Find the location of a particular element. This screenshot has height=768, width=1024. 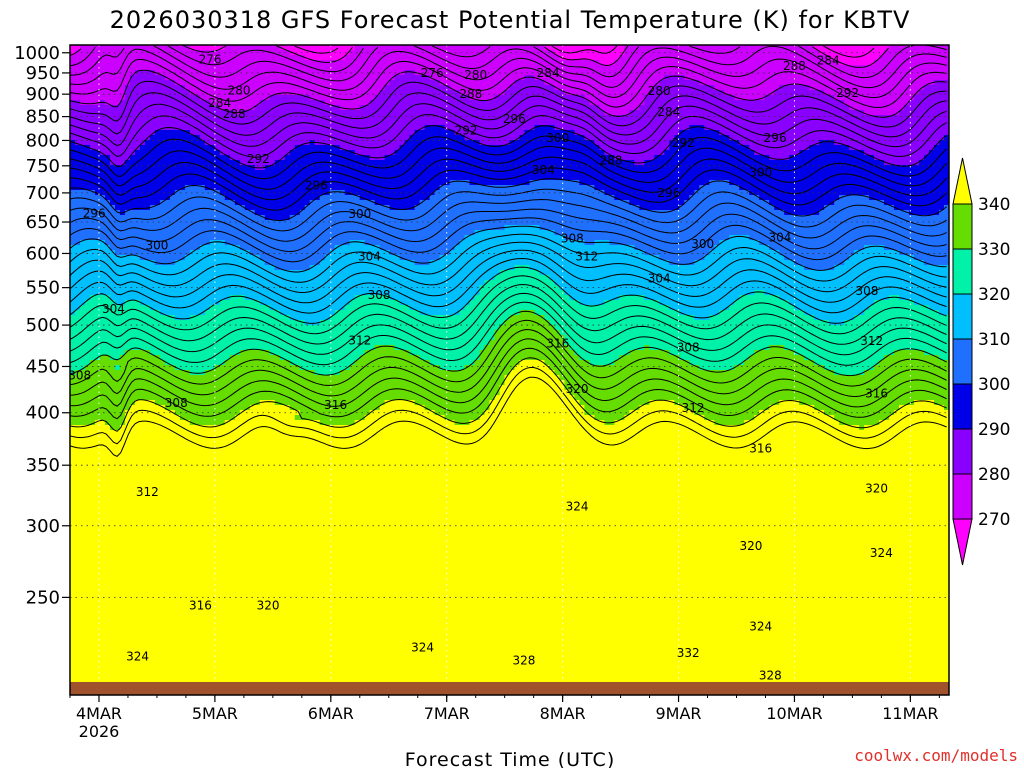

y-tick-label: 350 is located at coordinates (43, 465).